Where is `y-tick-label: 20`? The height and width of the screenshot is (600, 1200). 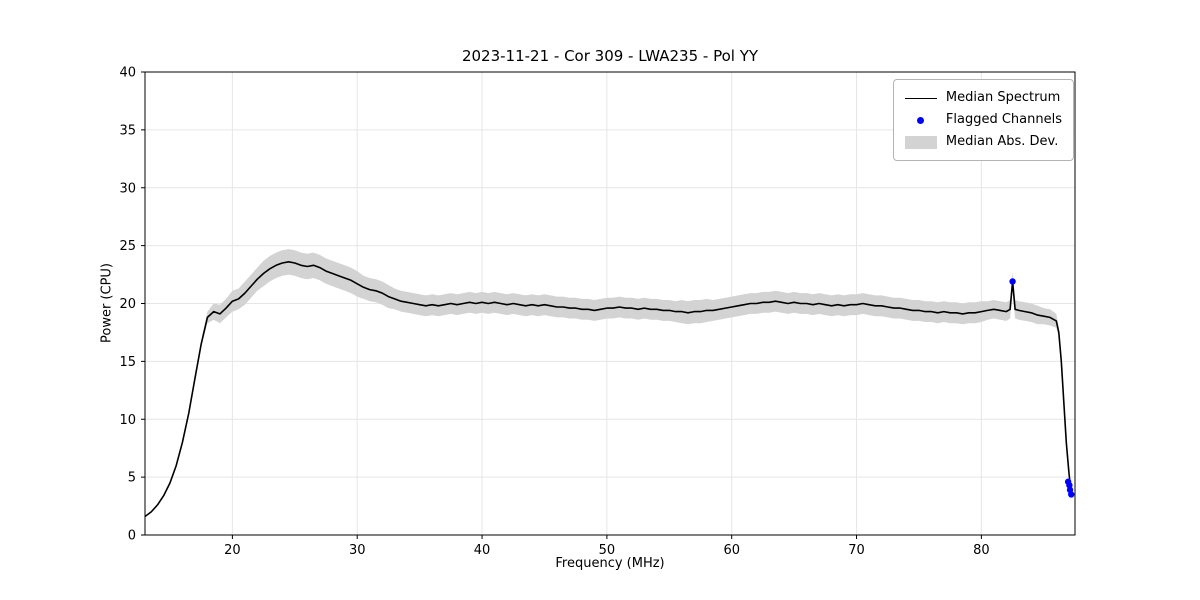 y-tick-label: 20 is located at coordinates (127, 304).